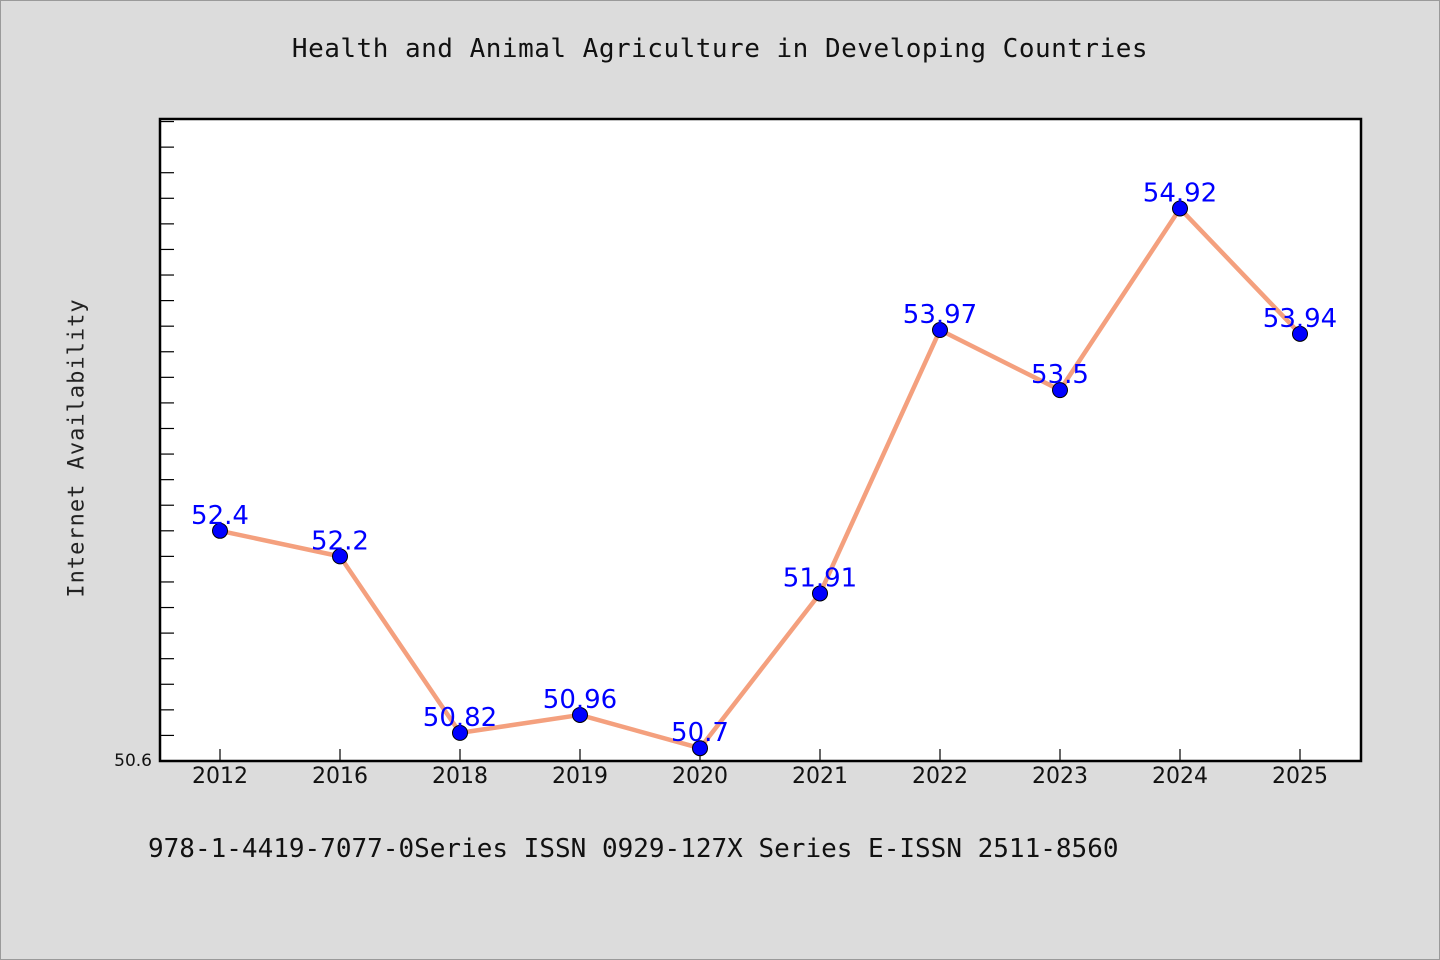  I want to click on x-tick-label: 2025, so click(1300, 776).